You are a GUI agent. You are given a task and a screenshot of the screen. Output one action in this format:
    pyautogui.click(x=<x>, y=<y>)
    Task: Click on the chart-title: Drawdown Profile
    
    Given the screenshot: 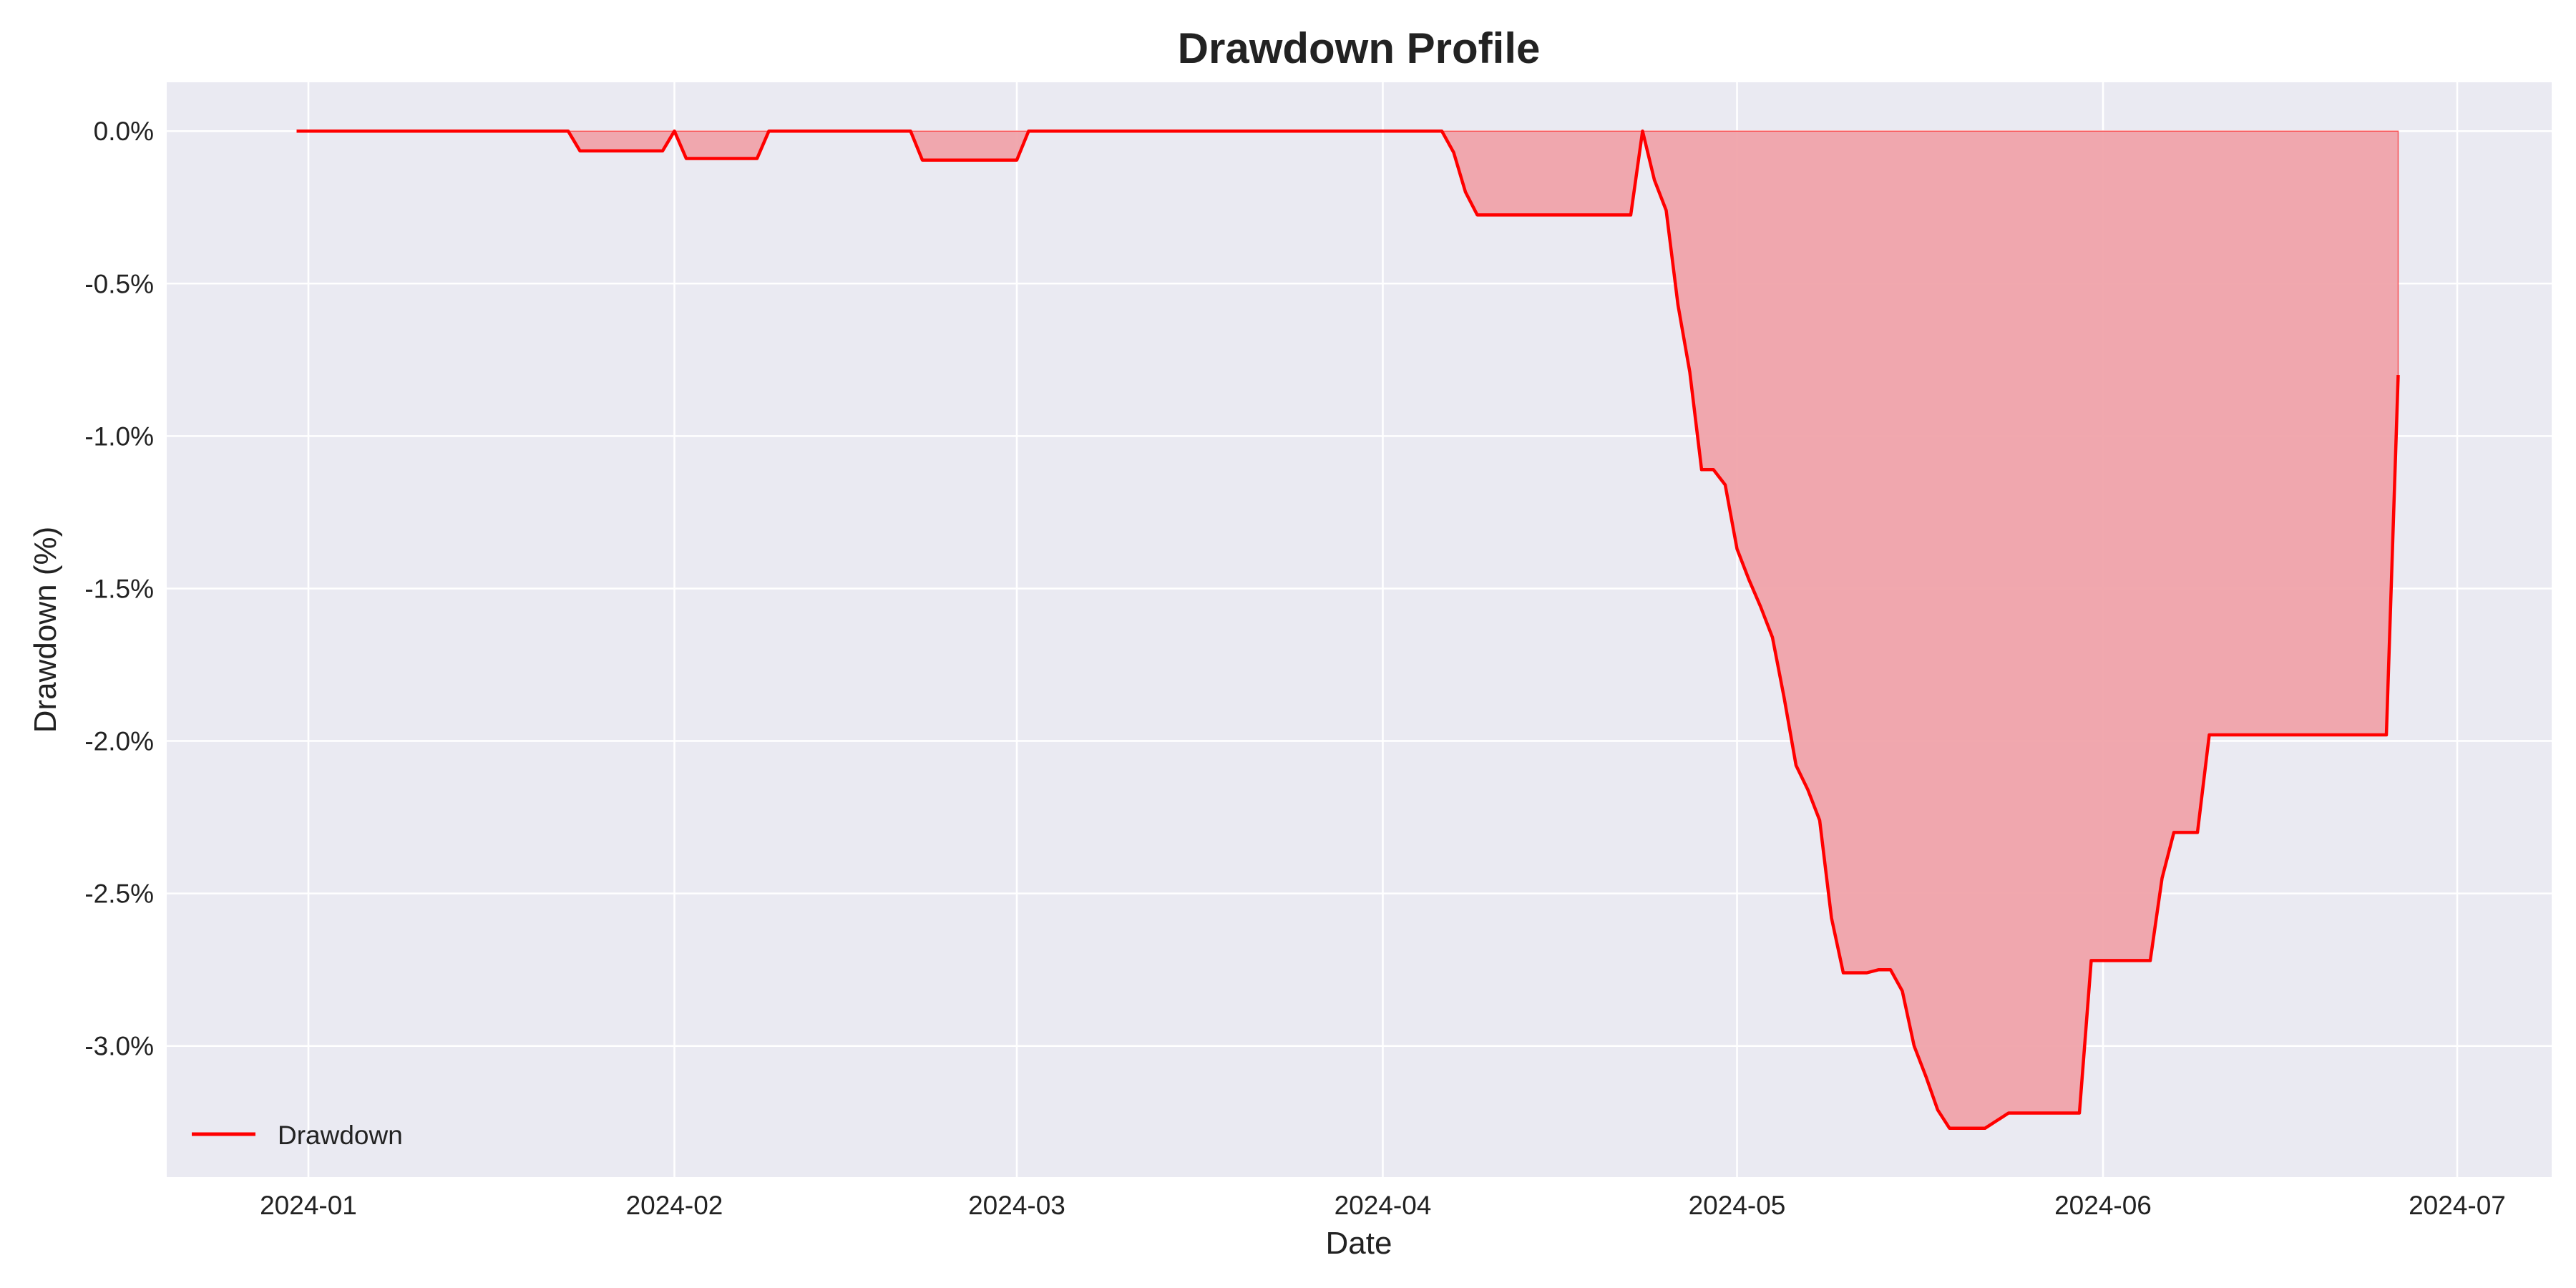 What is the action you would take?
    pyautogui.click(x=1359, y=48)
    